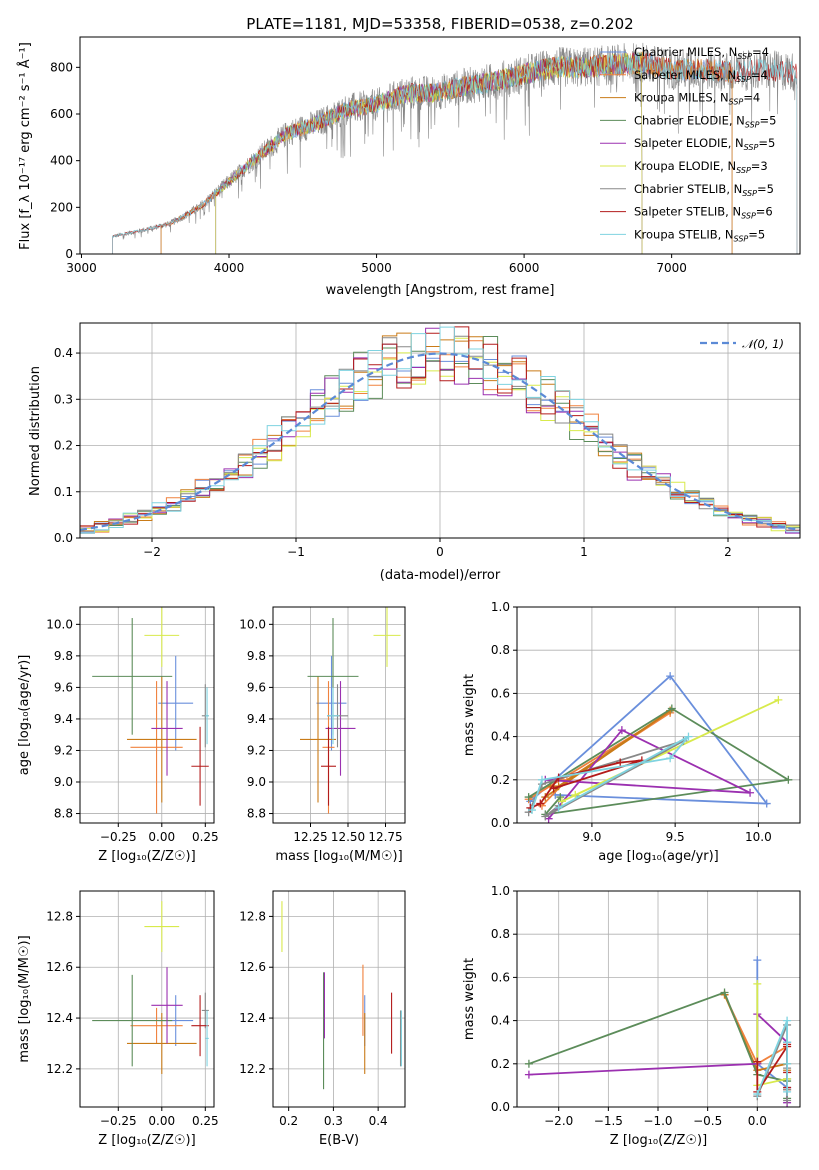  I want to click on mass-vs-ebv-axes: 0.2 0.3 0.4 12.2 12.4 12.6 12.8 E(B-V), so click(322, 1019).